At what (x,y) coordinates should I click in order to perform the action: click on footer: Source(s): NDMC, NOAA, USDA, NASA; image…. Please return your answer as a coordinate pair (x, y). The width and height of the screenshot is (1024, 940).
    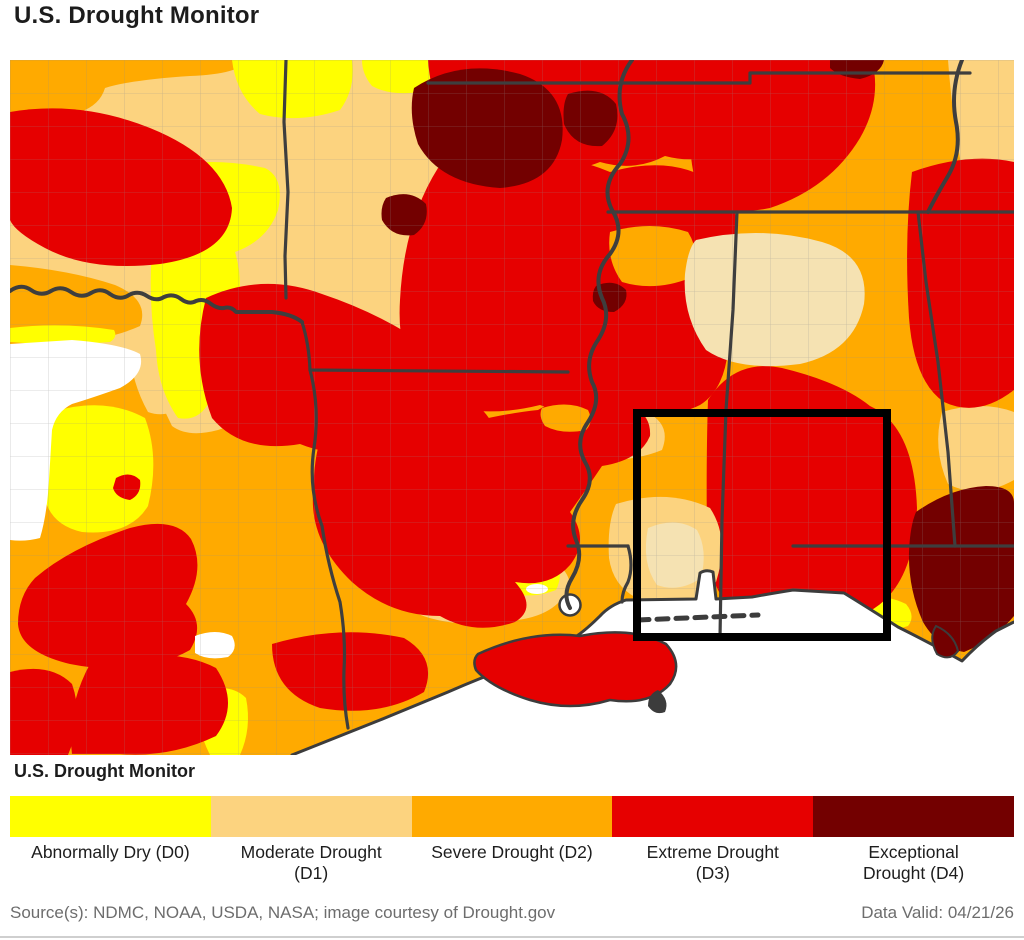
    Looking at the image, I should click on (512, 913).